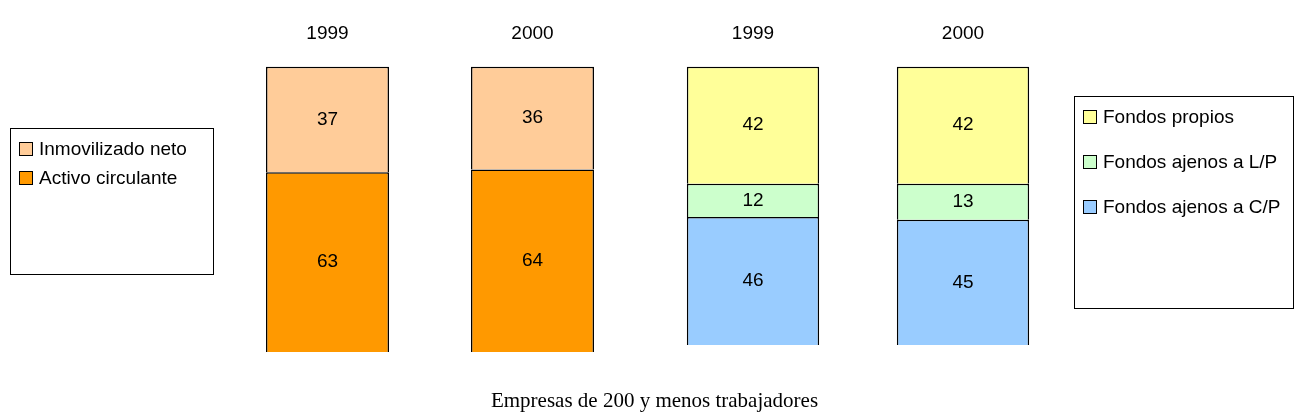  What do you see at coordinates (1168, 116) in the screenshot?
I see `legend-label: Fondos propios` at bounding box center [1168, 116].